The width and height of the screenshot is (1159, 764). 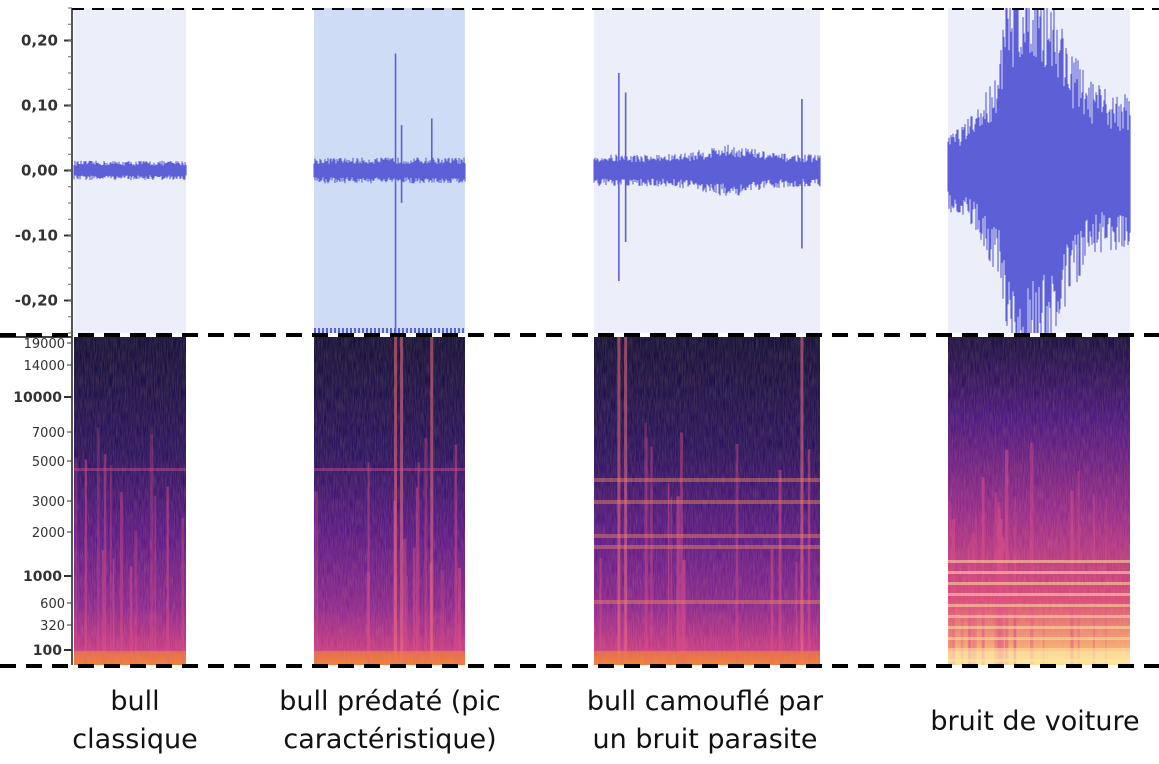 I want to click on caption-line: bruit de voiture, so click(x=1035, y=721).